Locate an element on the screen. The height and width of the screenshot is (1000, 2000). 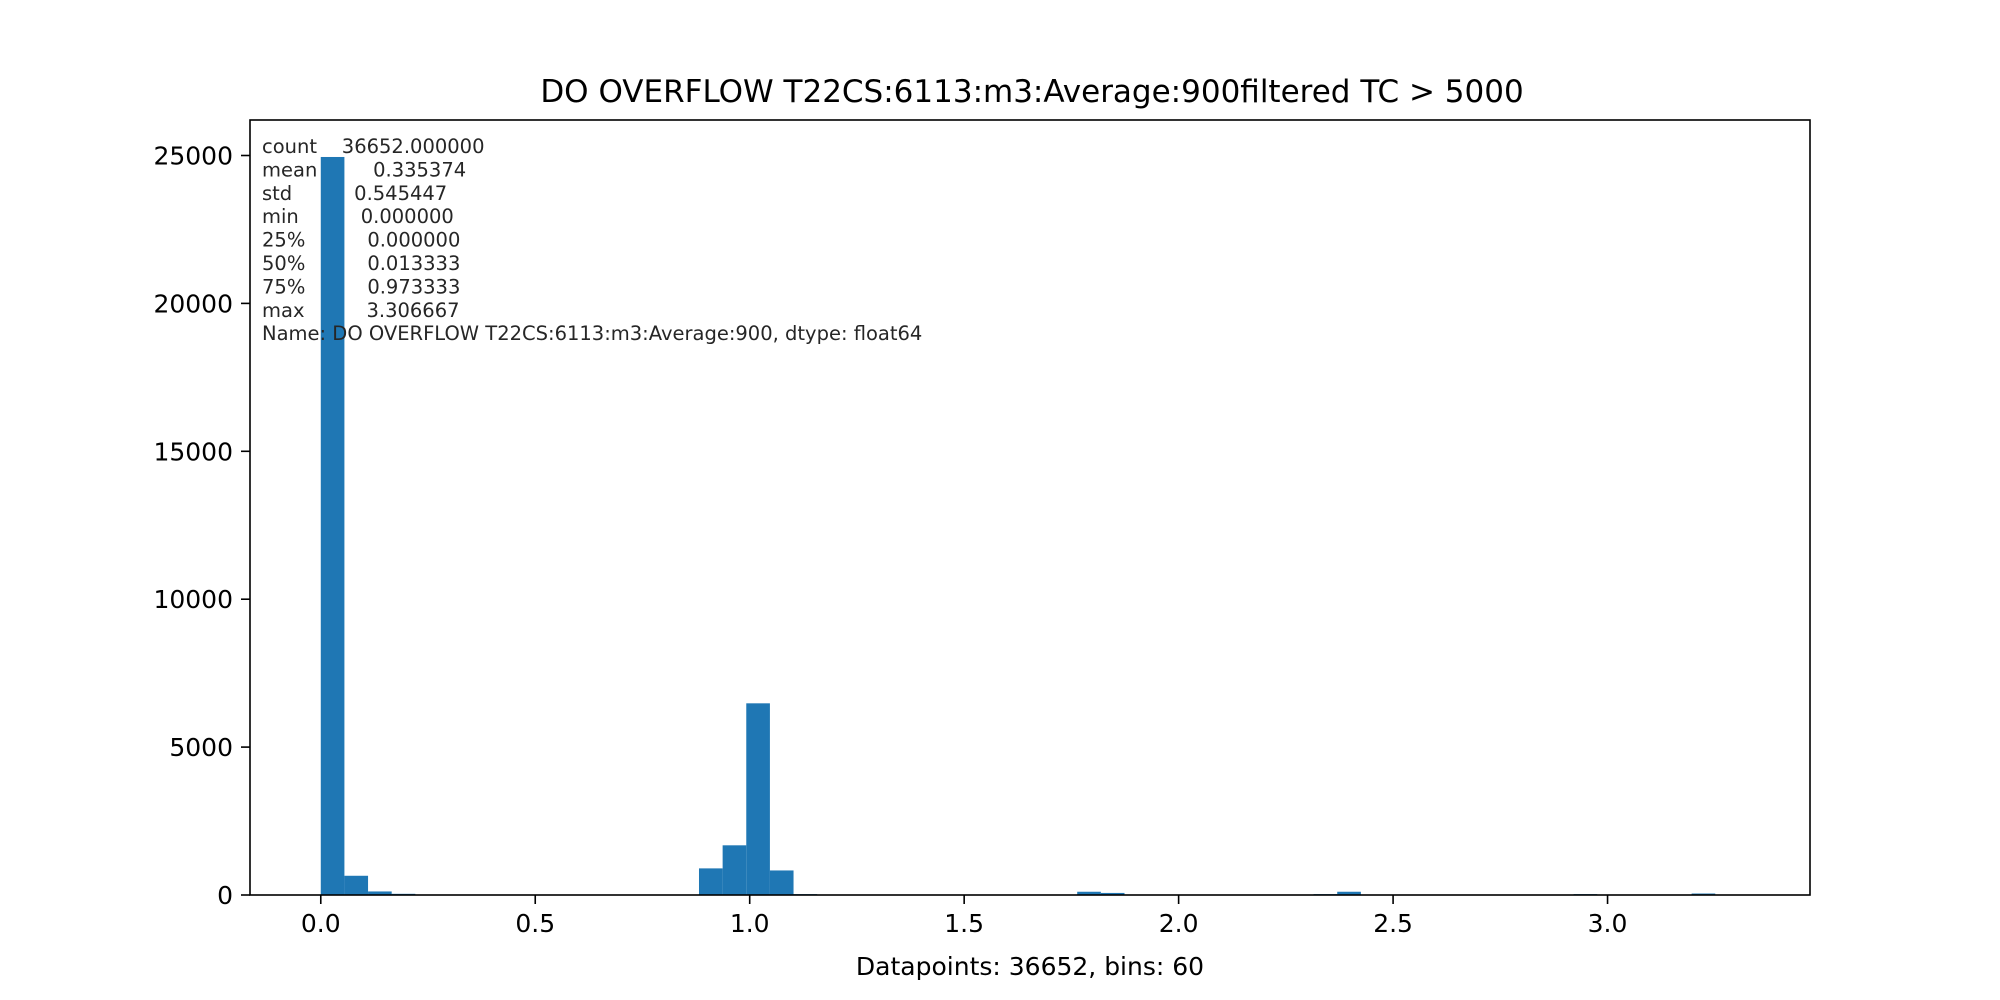
y-tick-label: 0 is located at coordinates (225, 895).